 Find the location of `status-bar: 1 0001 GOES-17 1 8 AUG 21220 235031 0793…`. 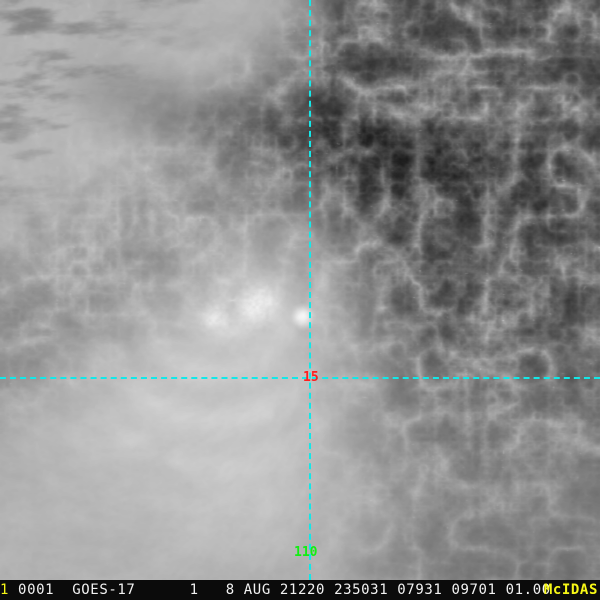

status-bar: 1 0001 GOES-17 1 8 AUG 21220 235031 0793… is located at coordinates (300, 590).